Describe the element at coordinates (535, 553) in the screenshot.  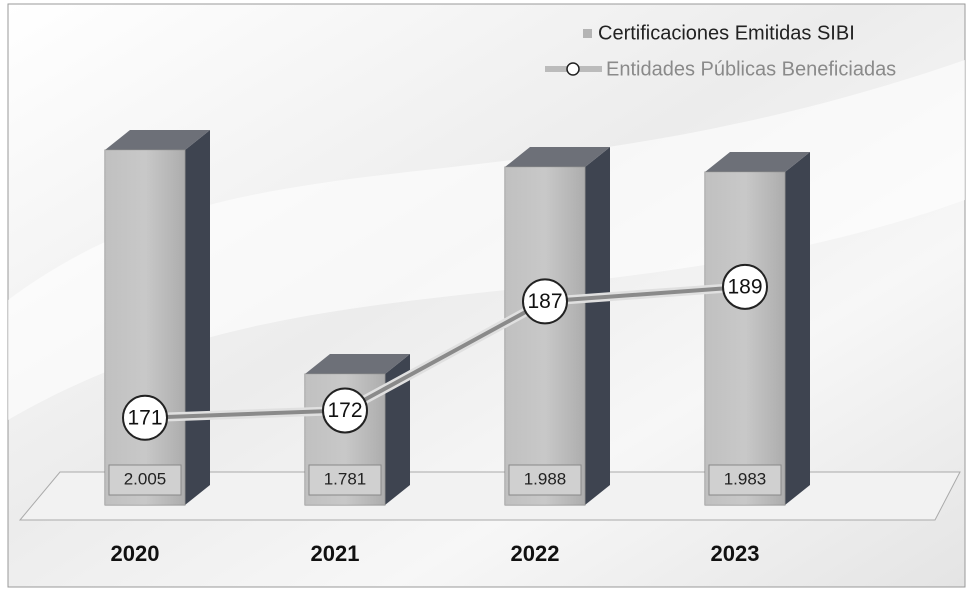
I see `x-tick-label: 2022` at that location.